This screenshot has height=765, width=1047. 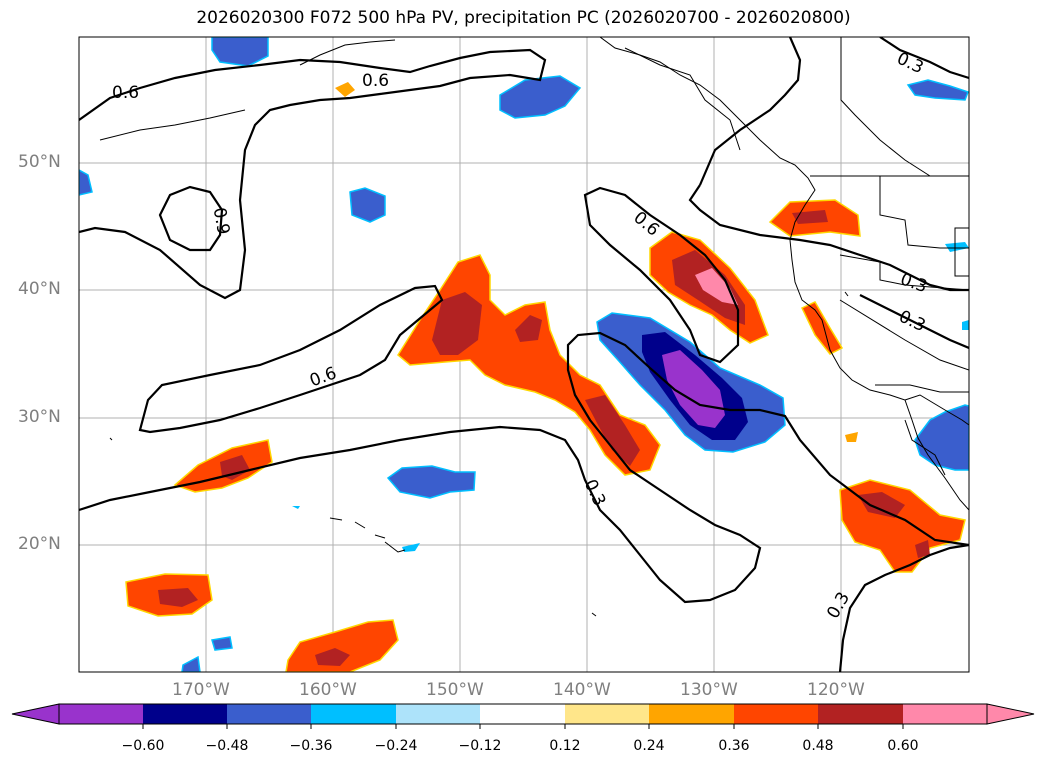 What do you see at coordinates (328, 690) in the screenshot?
I see `lon-label: 160°W` at bounding box center [328, 690].